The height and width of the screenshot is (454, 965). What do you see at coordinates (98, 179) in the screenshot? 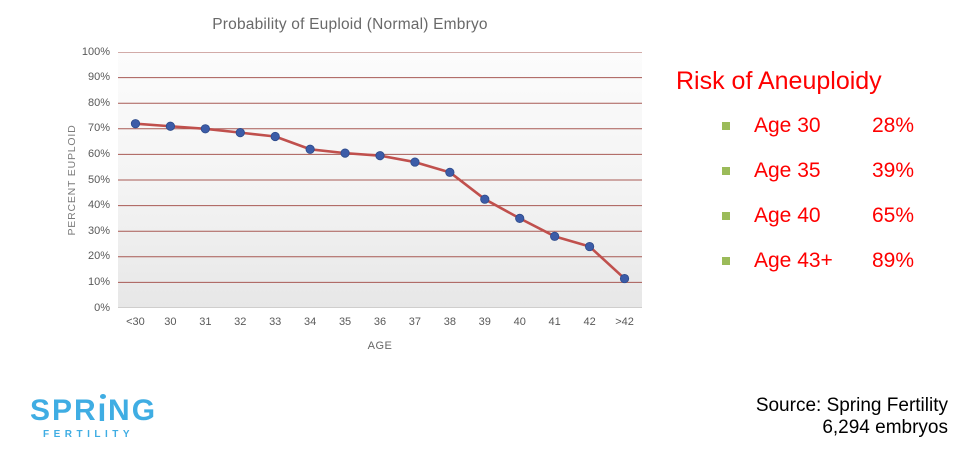
I see `y-tick-label: 50%` at bounding box center [98, 179].